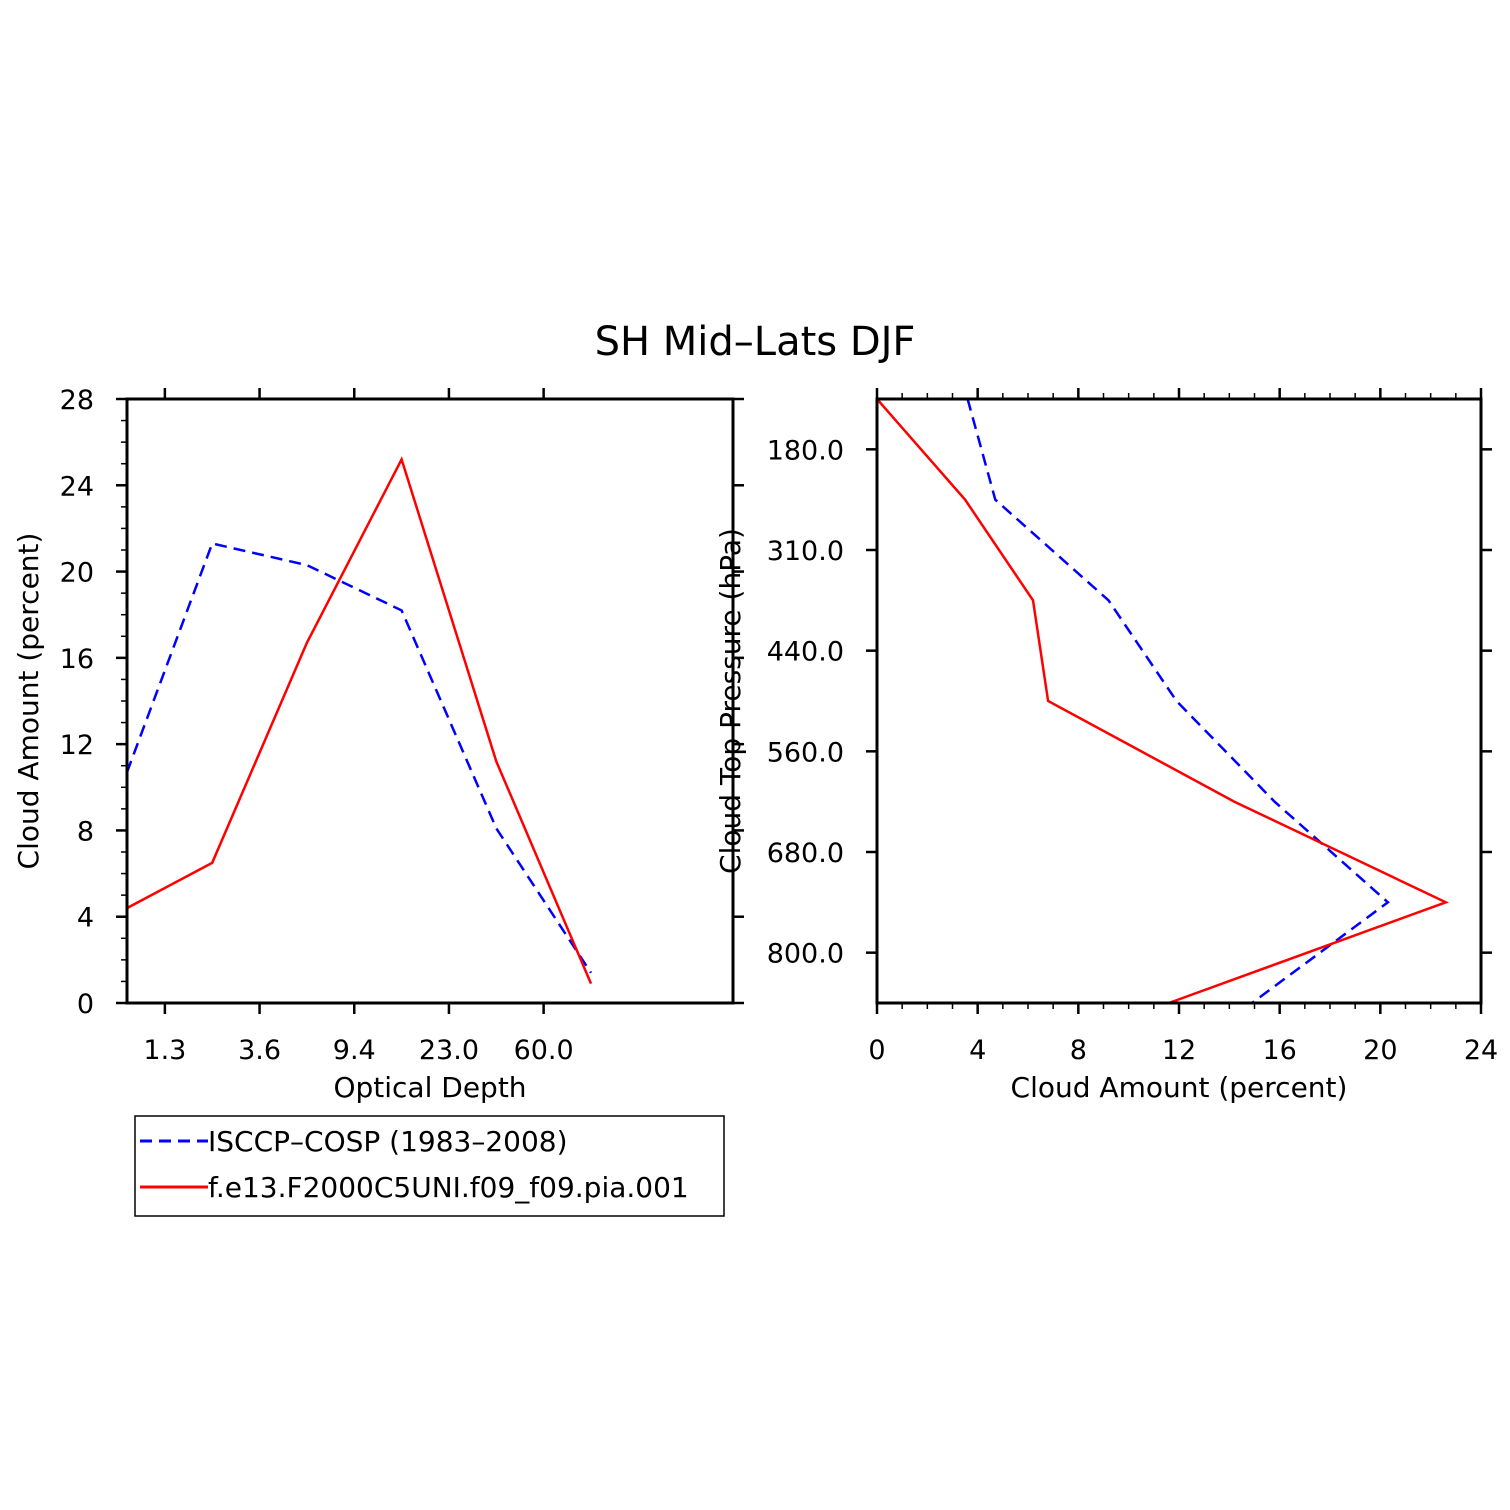 This screenshot has height=1510, width=1510. What do you see at coordinates (1380, 1050) in the screenshot?
I see `right-x-tick-label: 20` at bounding box center [1380, 1050].